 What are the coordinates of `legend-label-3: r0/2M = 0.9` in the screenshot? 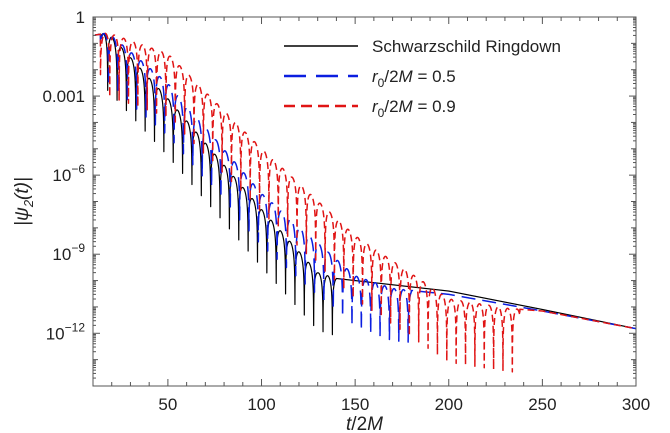 It's located at (414, 108).